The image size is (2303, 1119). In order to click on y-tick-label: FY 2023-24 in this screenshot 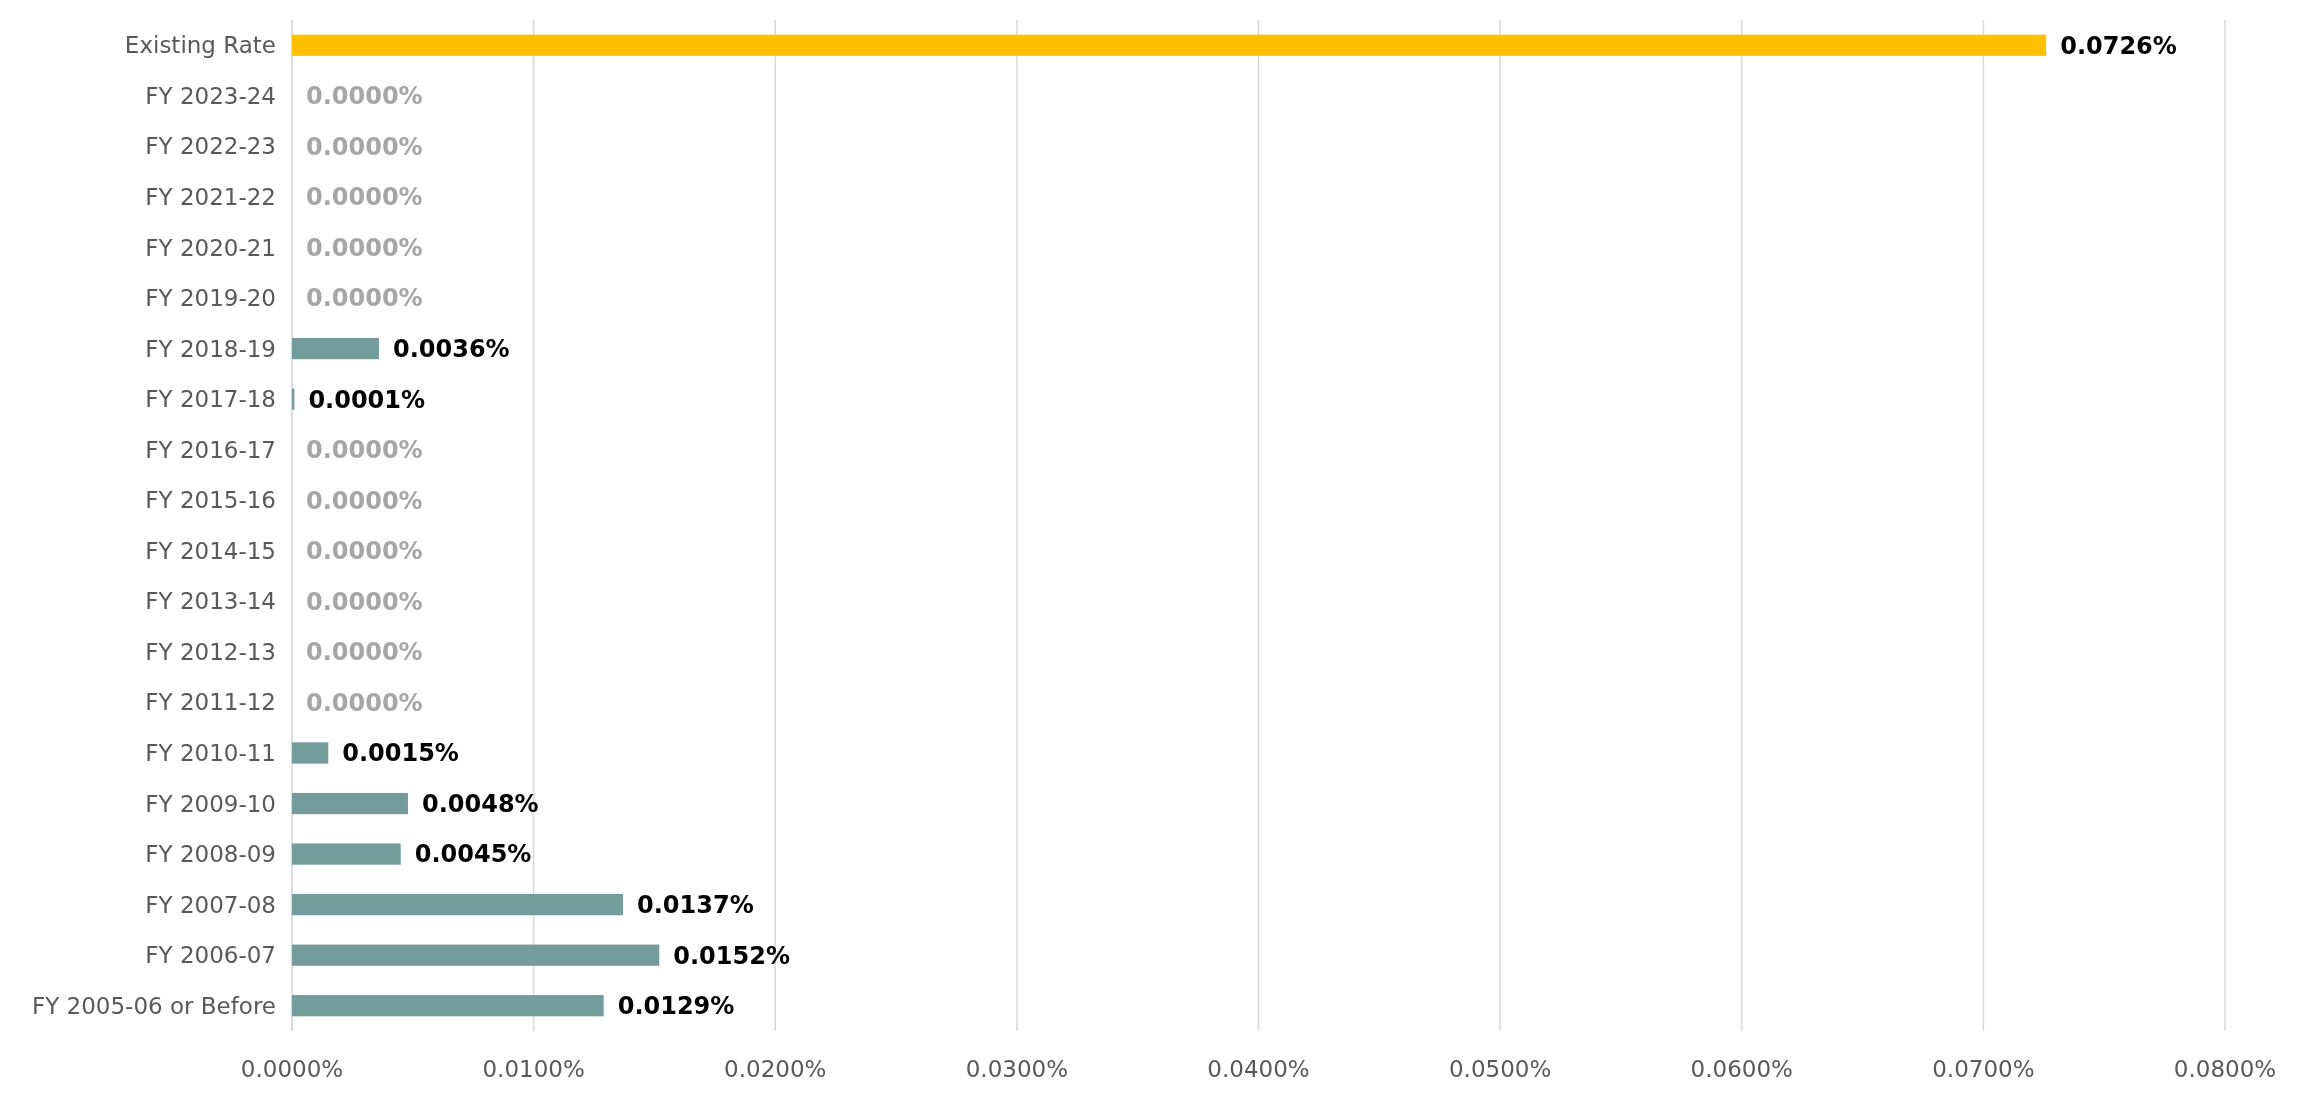, I will do `click(210, 95)`.